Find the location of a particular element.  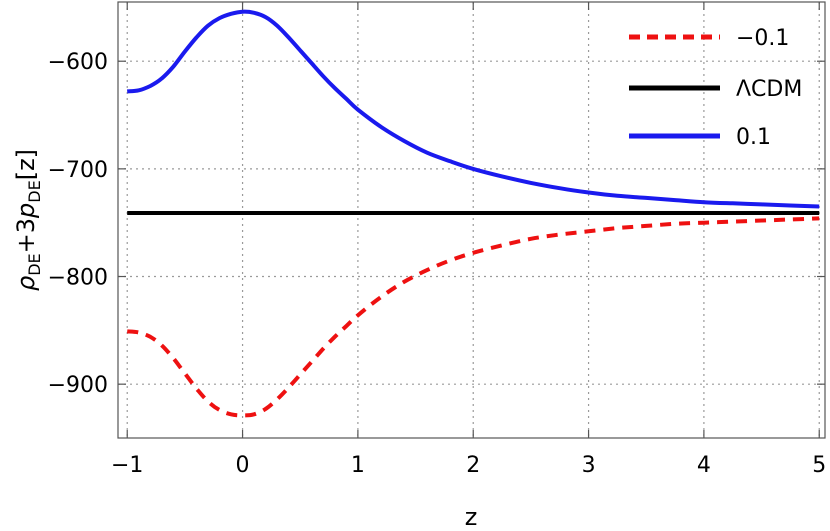

y-axis-label-plus3: +3 is located at coordinates (26, 235).